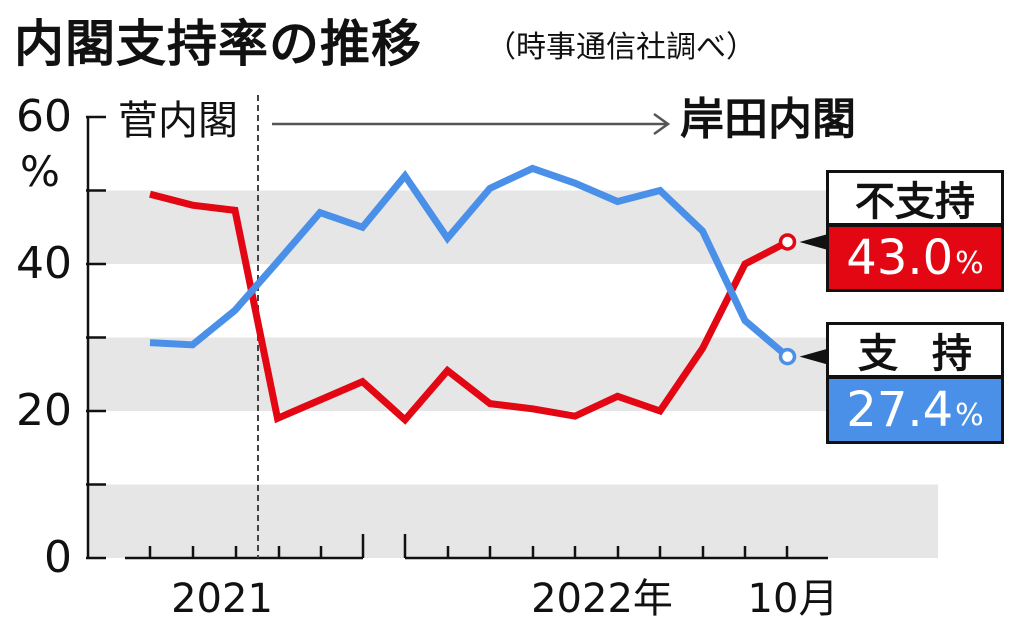 Image resolution: width=1024 pixels, height=626 pixels. What do you see at coordinates (222, 599) in the screenshot?
I see `x-label-2021: 2021` at bounding box center [222, 599].